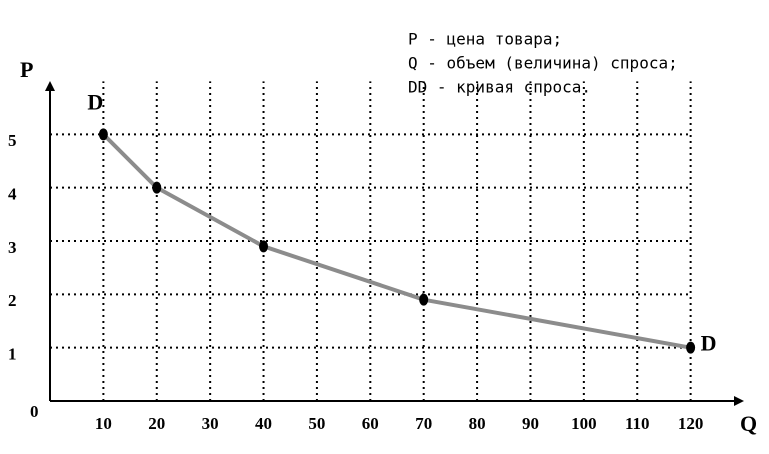  I want to click on y-axis-label: P, so click(26, 69).